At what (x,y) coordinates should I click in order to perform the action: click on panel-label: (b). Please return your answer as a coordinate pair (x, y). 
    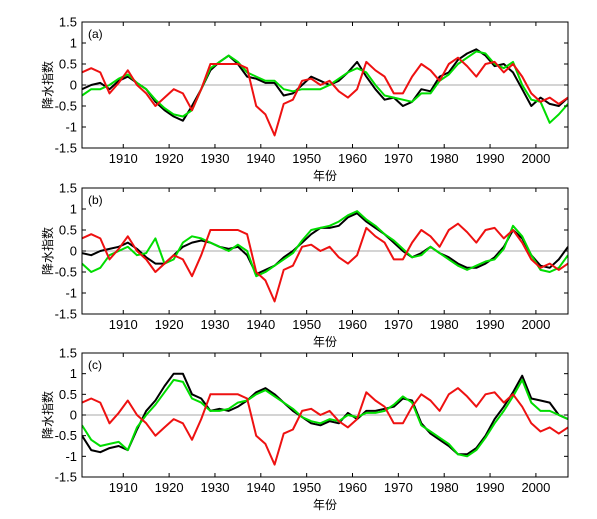
    Looking at the image, I should click on (95, 200).